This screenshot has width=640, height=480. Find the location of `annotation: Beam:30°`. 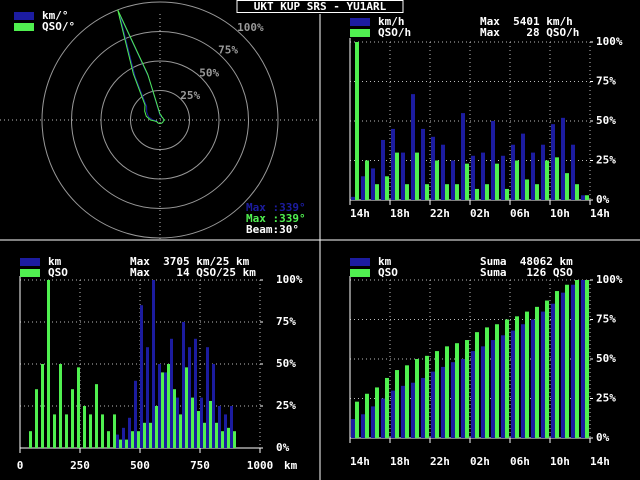

annotation: Beam:30° is located at coordinates (272, 229).